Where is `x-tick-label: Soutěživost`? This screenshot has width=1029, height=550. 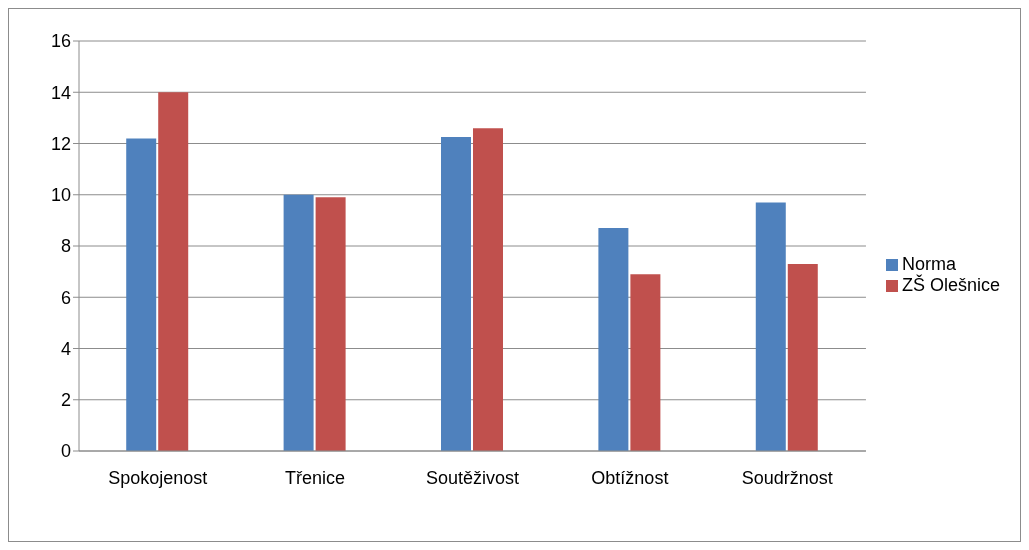
x-tick-label: Soutěživost is located at coordinates (472, 477).